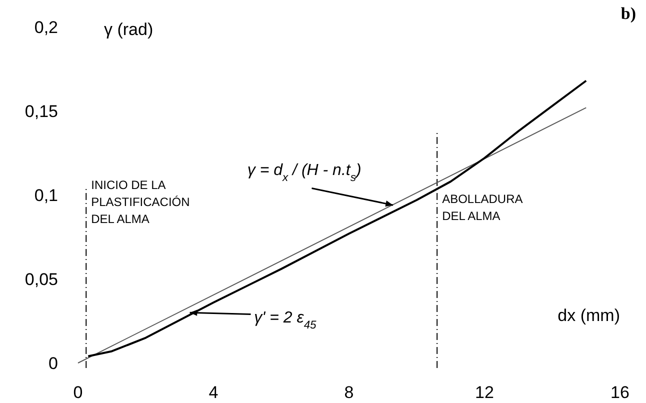  What do you see at coordinates (46, 195) in the screenshot?
I see `y-tick-label: 0,1` at bounding box center [46, 195].